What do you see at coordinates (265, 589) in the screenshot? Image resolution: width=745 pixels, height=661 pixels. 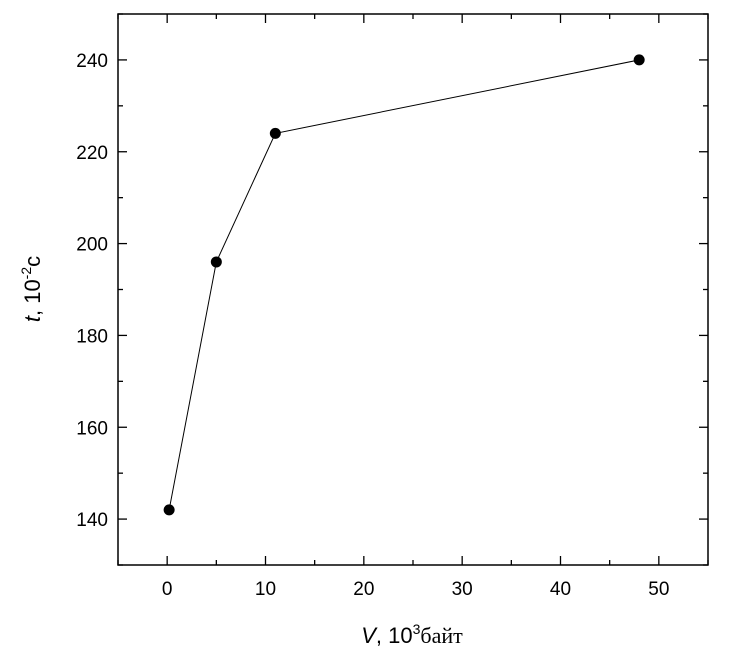 I see `x-tick-label: 10` at bounding box center [265, 589].